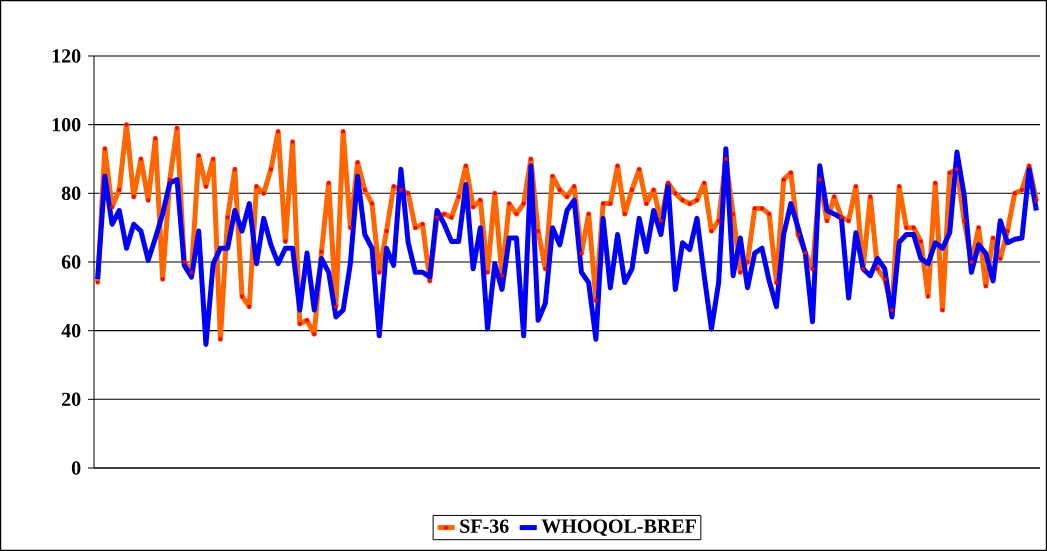 Image resolution: width=1047 pixels, height=551 pixels. I want to click on y-tick-label: 0, so click(76, 468).